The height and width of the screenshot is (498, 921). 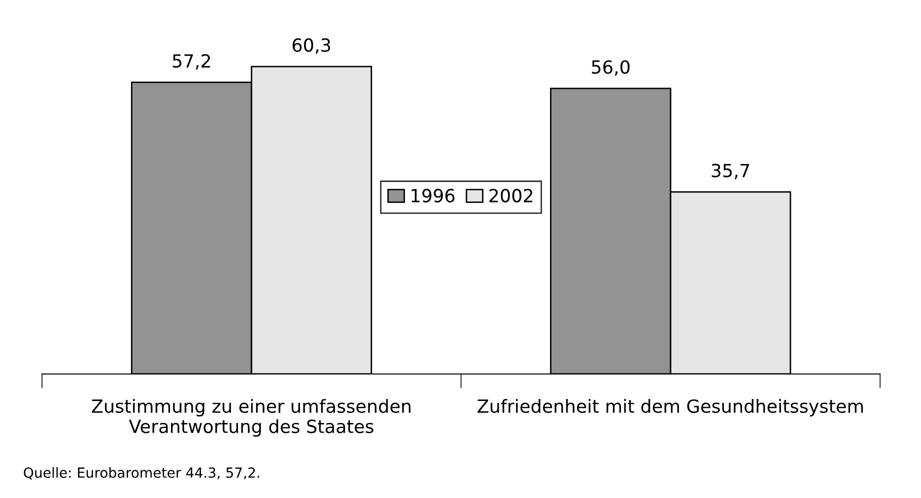 What do you see at coordinates (510, 195) in the screenshot?
I see `legend-label: 2002` at bounding box center [510, 195].